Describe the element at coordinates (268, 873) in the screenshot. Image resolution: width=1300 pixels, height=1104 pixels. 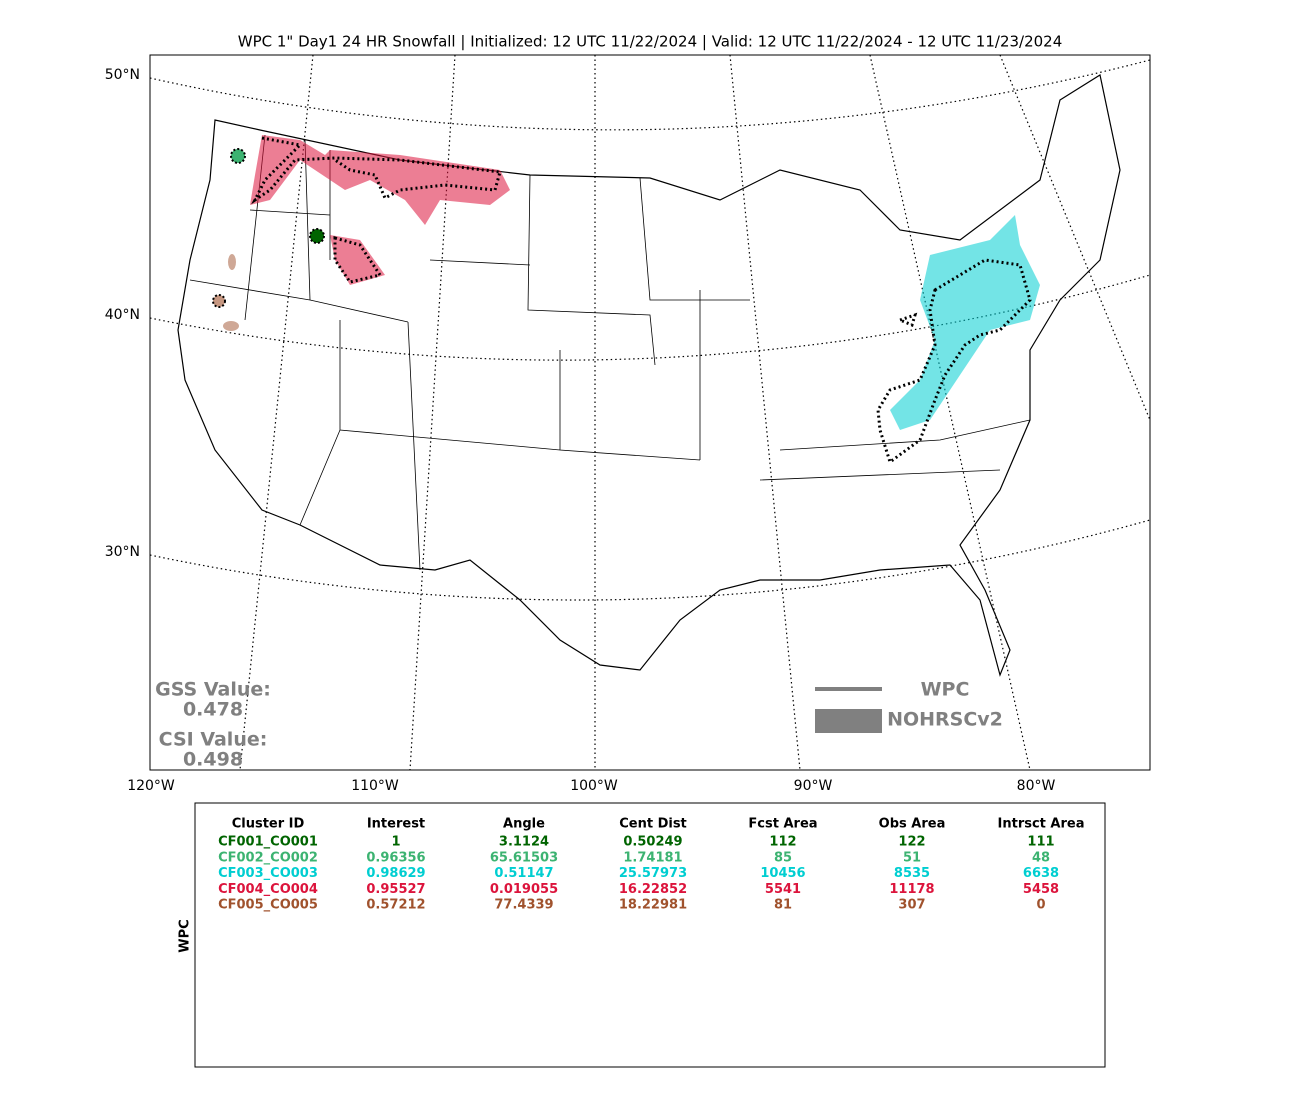
I see `table-cell: CF003_CO003` at that location.